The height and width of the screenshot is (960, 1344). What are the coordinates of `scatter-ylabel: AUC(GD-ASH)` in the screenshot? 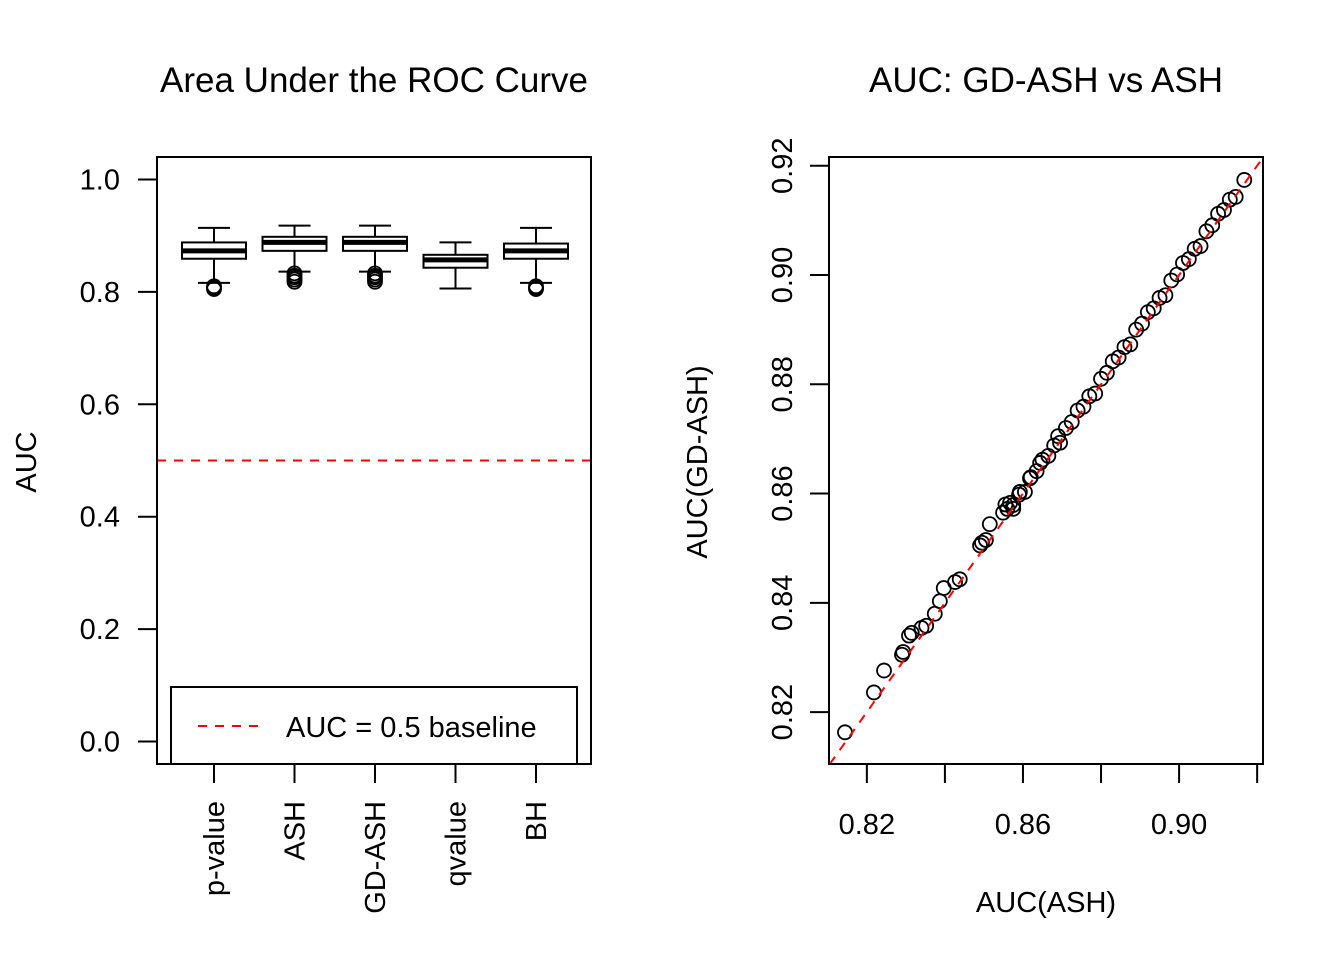 It's located at (698, 461).